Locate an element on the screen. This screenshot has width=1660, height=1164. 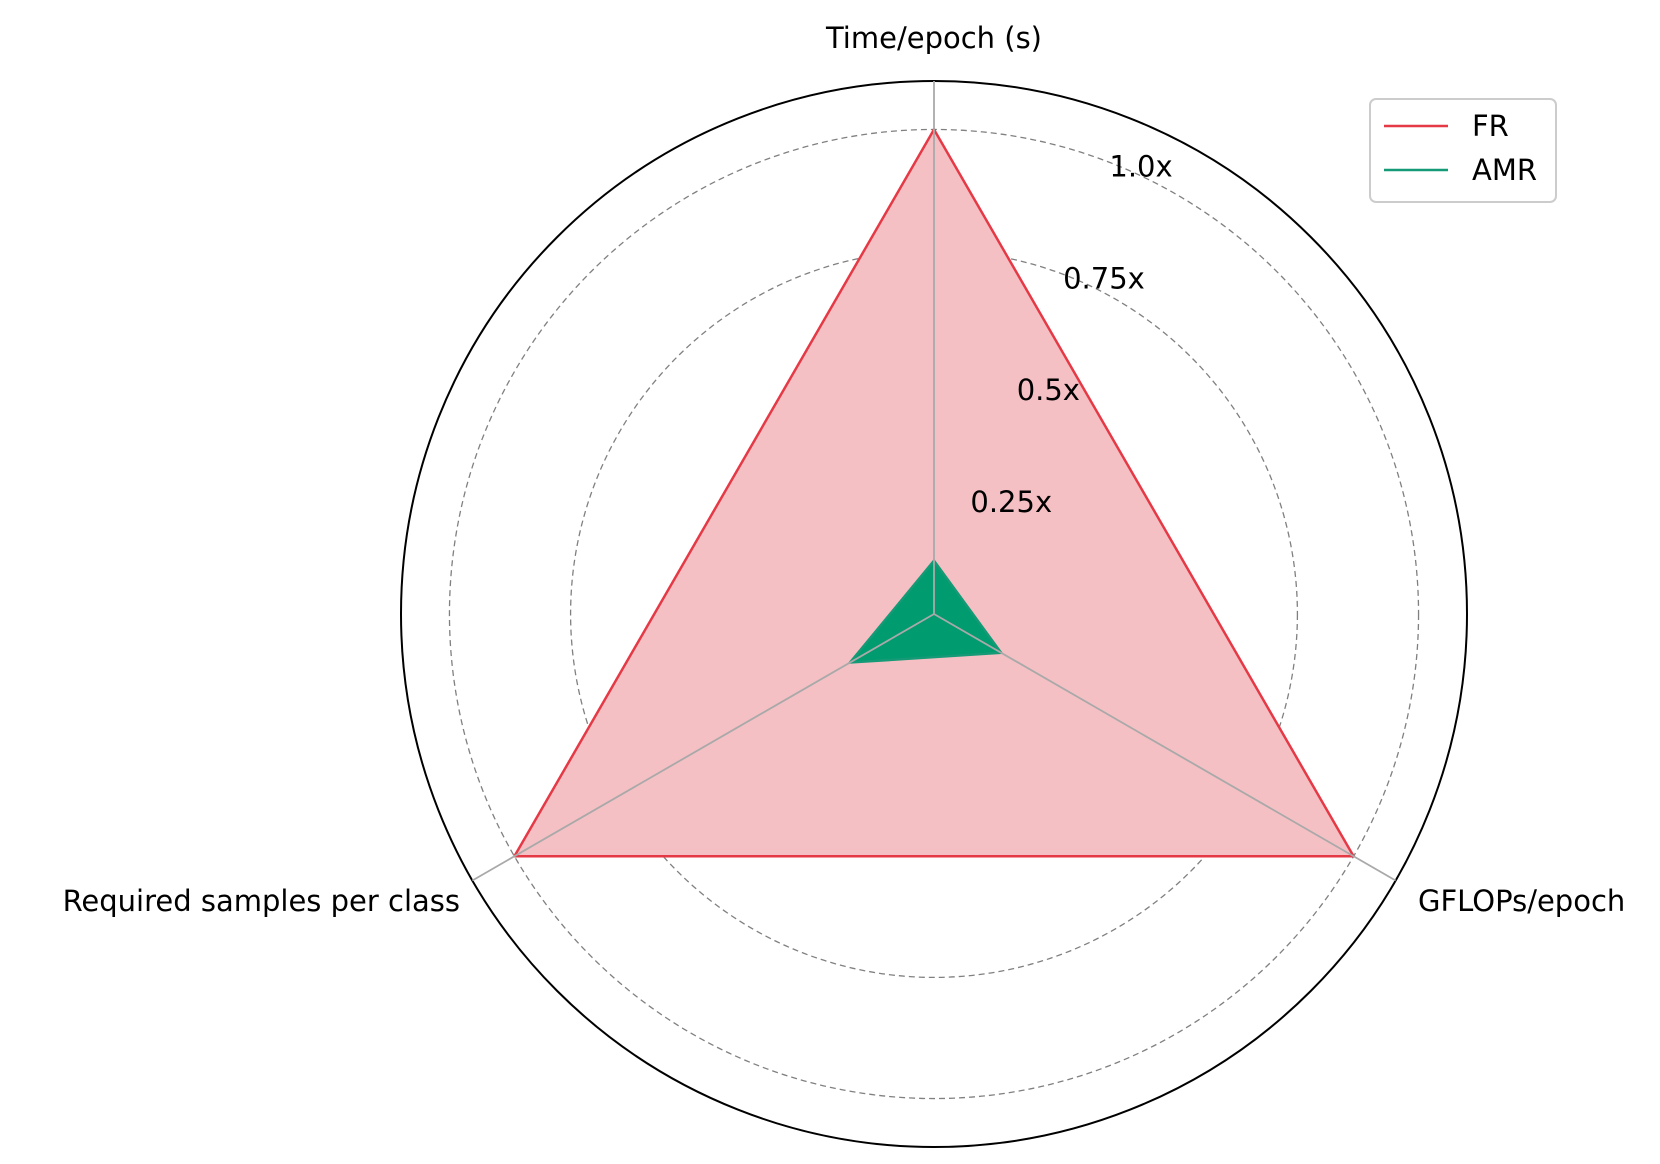
series-area-amr is located at coordinates (925, 611).